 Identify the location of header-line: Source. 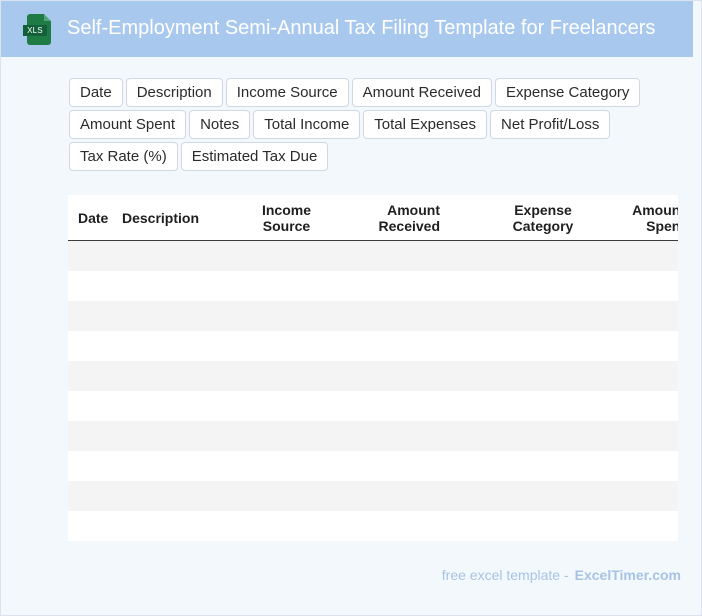
(286, 225).